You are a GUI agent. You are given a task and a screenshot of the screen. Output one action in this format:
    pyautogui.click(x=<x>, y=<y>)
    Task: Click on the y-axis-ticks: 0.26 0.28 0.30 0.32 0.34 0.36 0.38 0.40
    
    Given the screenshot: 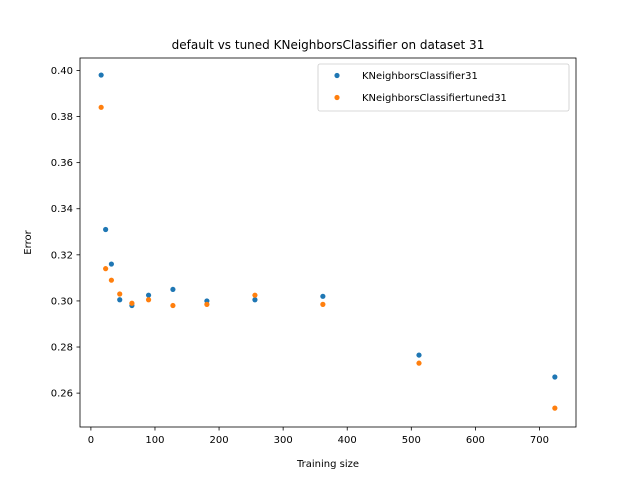 What is the action you would take?
    pyautogui.click(x=65, y=233)
    